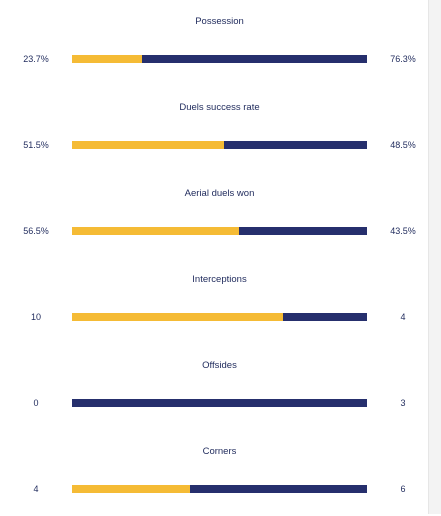 This screenshot has width=441, height=516. Describe the element at coordinates (35, 317) in the screenshot. I see `home-value: 10` at that location.